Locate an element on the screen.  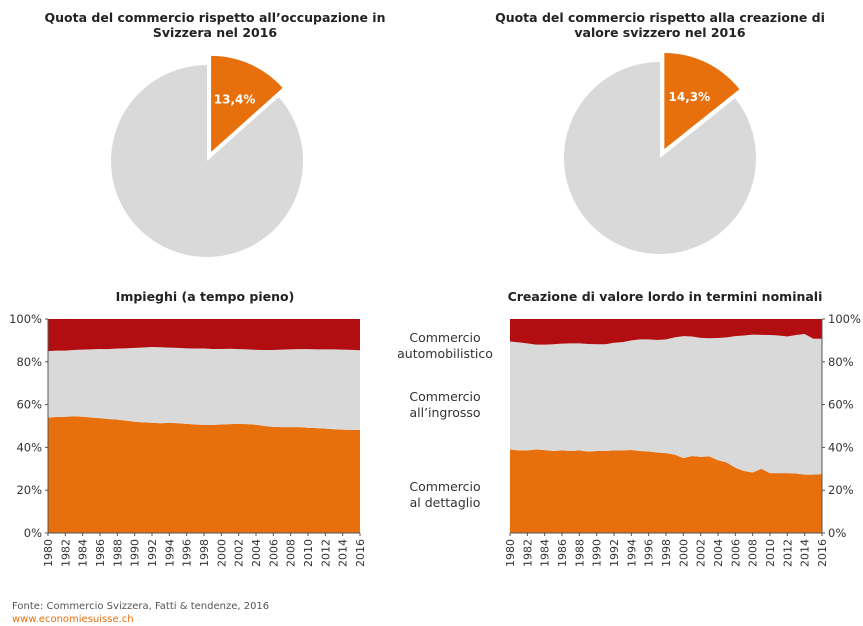
area-2-xtick-label: 1984 is located at coordinates (545, 553).